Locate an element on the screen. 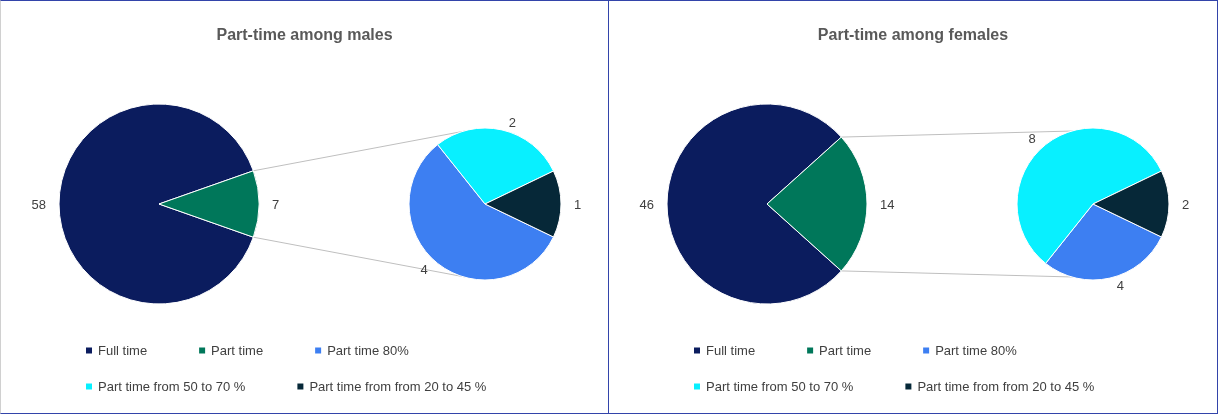  chart-title: Part-time among males is located at coordinates (304, 34).